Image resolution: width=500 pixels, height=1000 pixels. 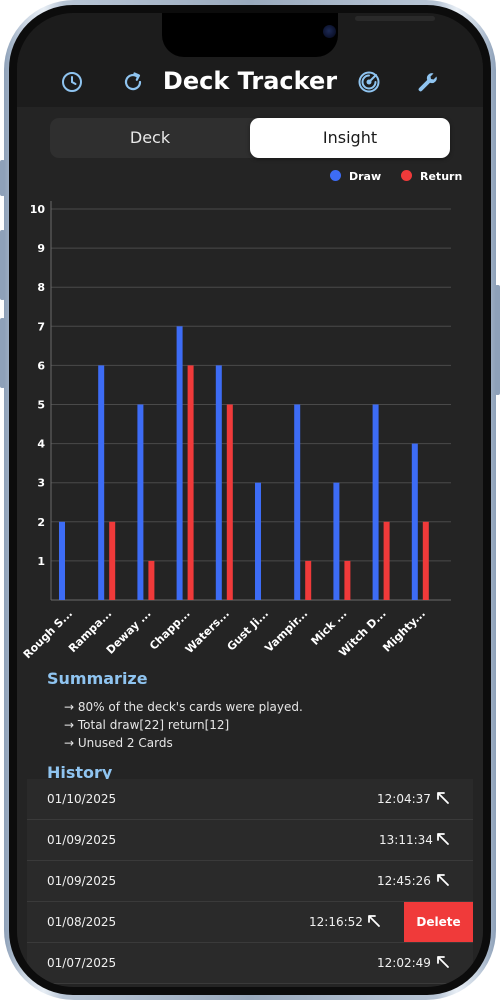 I want to click on y-tick-label: 1, so click(x=41, y=561).